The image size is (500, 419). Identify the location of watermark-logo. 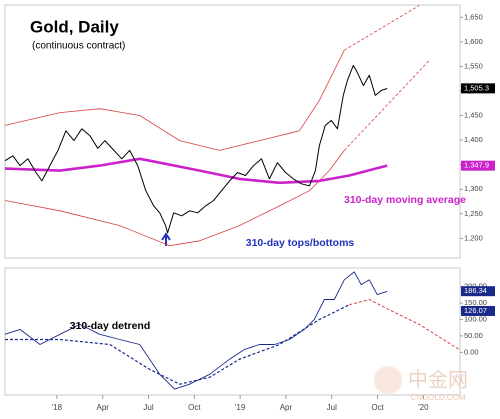
(388, 380).